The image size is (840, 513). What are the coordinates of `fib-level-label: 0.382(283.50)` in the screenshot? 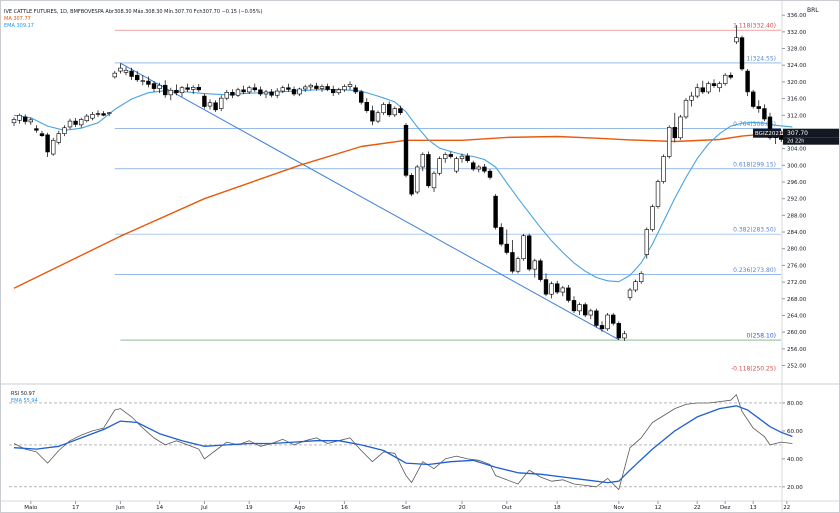 It's located at (754, 230).